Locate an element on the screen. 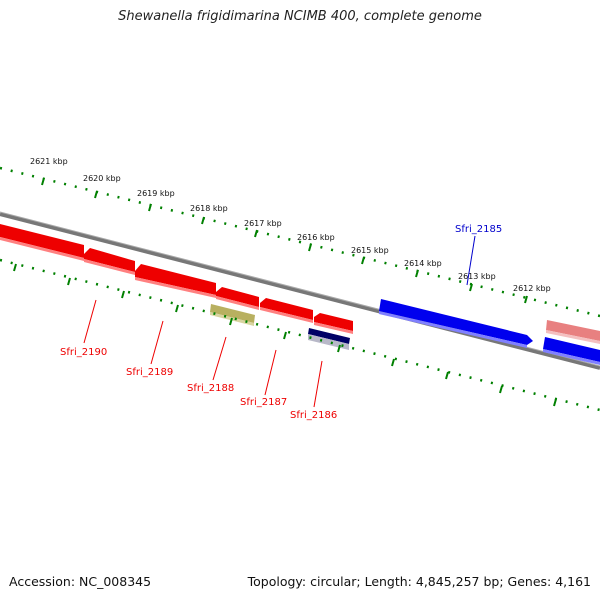  gene-label-sfri-2190: Sfri_2190 is located at coordinates (83, 352).